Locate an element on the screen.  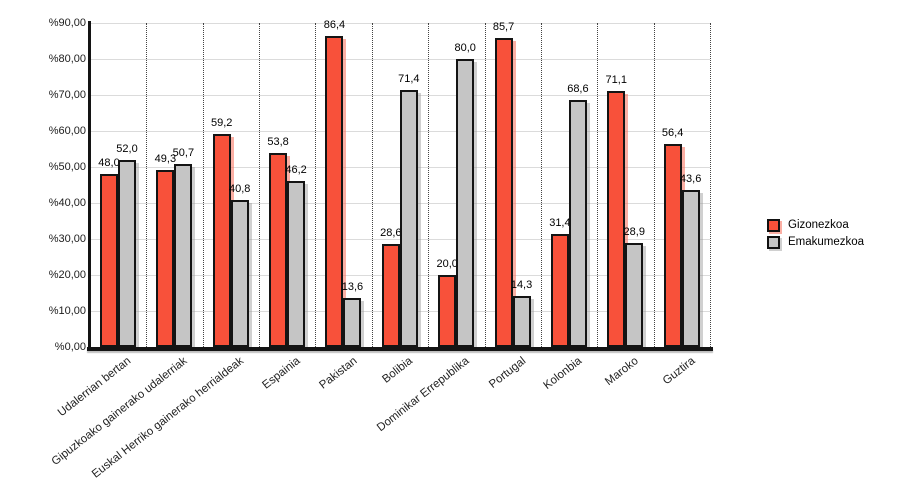
bar-value-label: 71,1 is located at coordinates (616, 80).